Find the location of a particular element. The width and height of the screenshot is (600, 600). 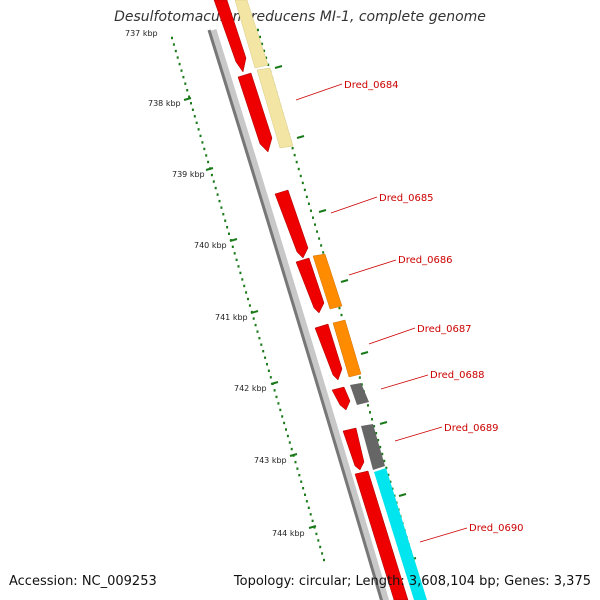

feature-block-orange is located at coordinates (327, 281).